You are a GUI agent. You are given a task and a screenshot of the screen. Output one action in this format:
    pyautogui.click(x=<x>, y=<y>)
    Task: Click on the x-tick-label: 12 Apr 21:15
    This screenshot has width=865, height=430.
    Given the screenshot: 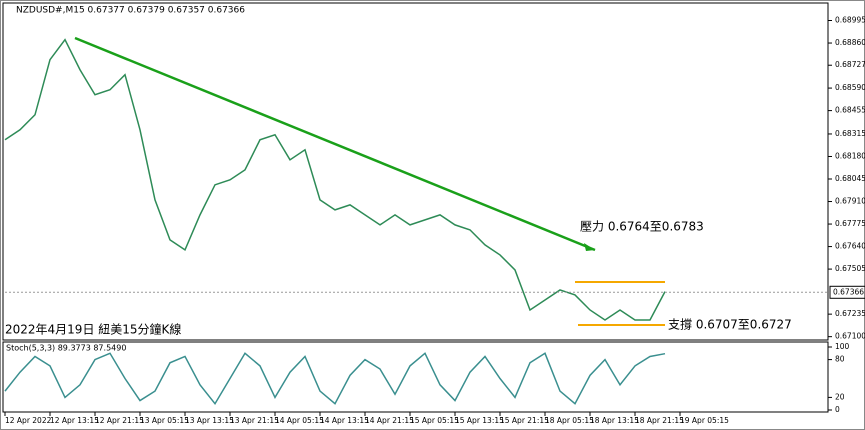 What is the action you would take?
    pyautogui.click(x=119, y=420)
    